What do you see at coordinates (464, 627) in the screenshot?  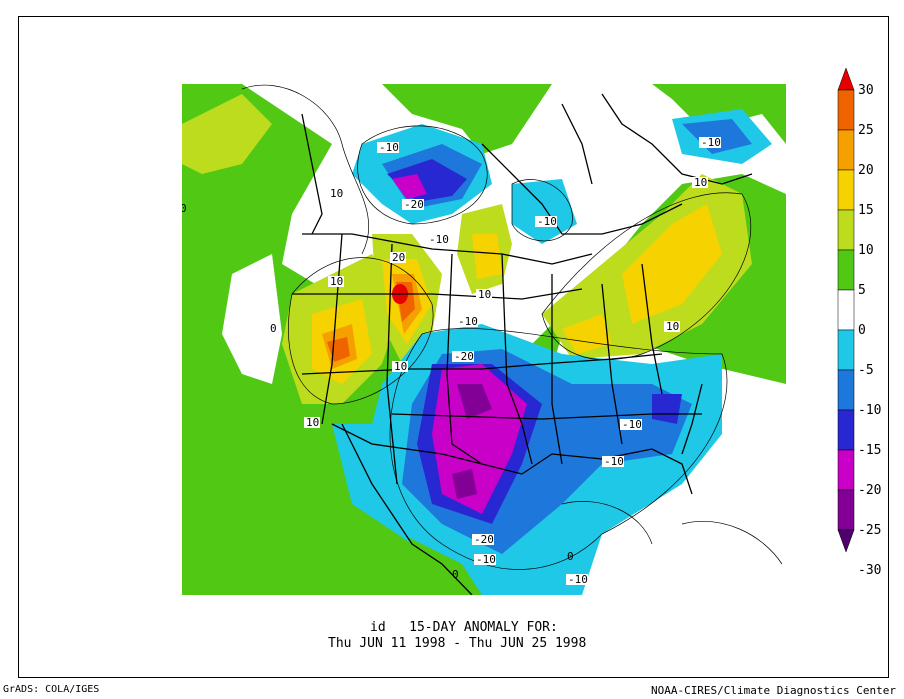 I see `caption-line1: id 15-DAY ANOMALY FOR:` at bounding box center [464, 627].